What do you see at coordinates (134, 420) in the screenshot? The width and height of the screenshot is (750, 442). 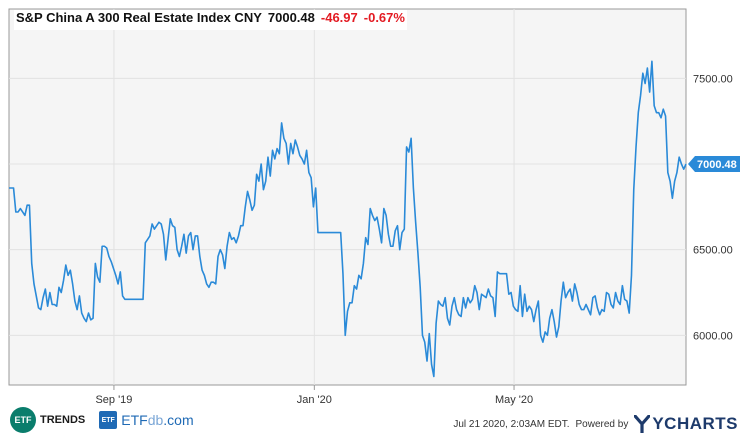 I see `etfdb-label-a: ETF` at bounding box center [134, 420].